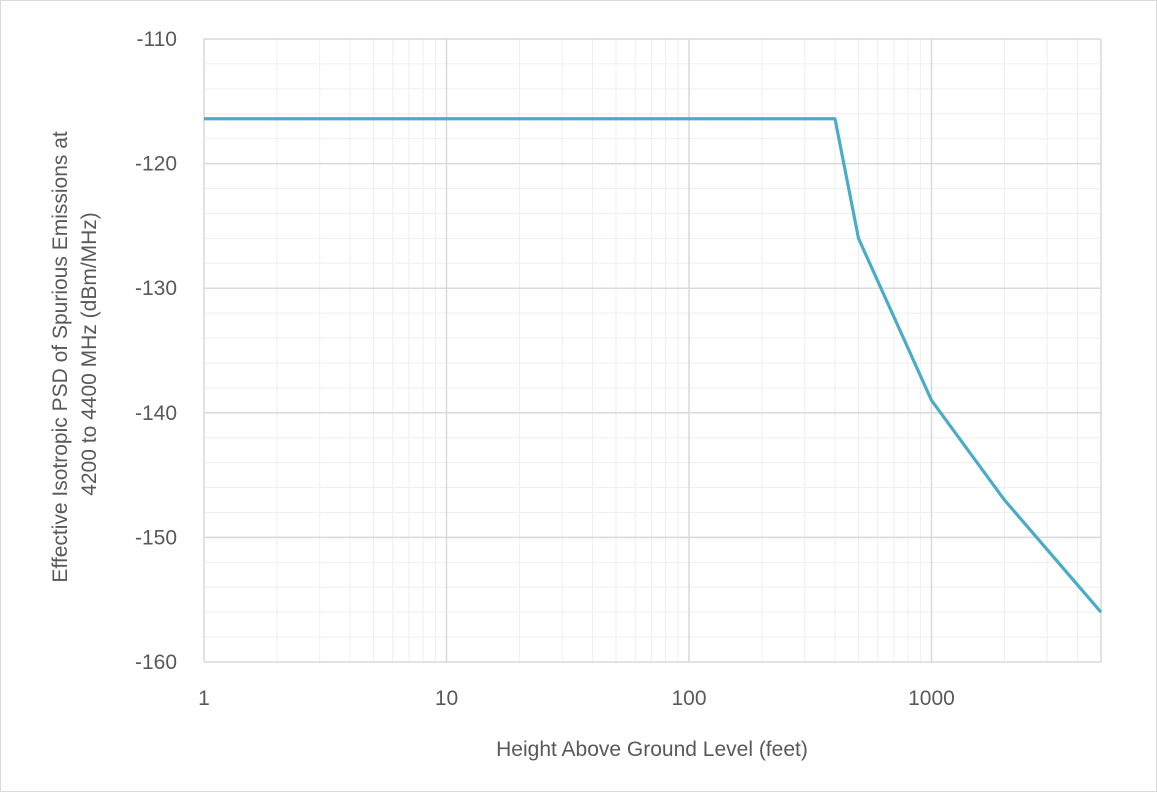  What do you see at coordinates (204, 698) in the screenshot?
I see `x-tick-label: 1` at bounding box center [204, 698].